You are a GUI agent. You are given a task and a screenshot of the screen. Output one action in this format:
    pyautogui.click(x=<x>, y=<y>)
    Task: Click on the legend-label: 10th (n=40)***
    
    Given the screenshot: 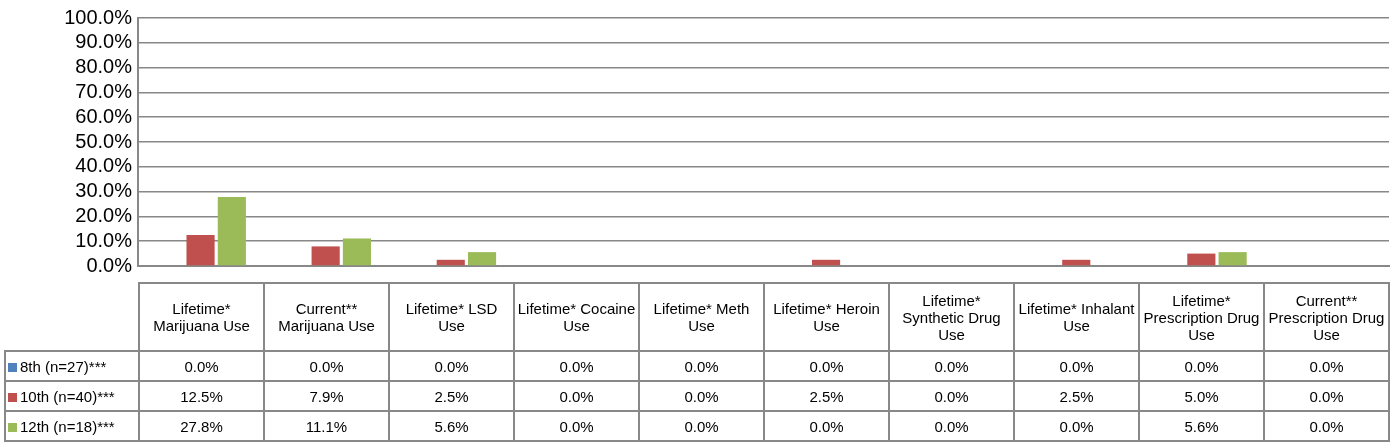 What is the action you would take?
    pyautogui.click(x=72, y=396)
    